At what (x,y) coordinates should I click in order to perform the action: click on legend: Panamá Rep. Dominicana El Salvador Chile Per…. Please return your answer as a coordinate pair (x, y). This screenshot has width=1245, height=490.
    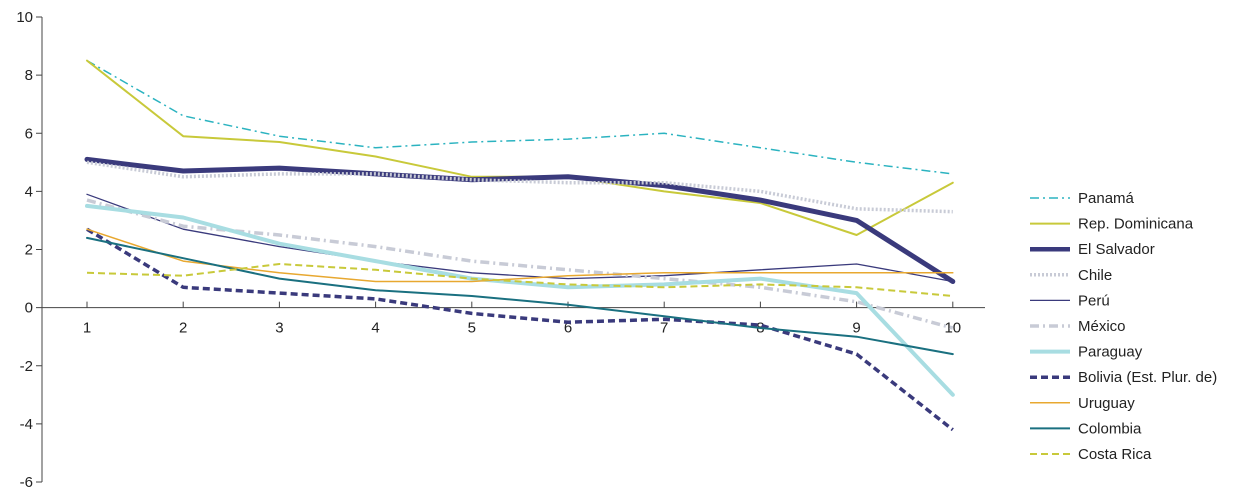
    Looking at the image, I should click on (1123, 326).